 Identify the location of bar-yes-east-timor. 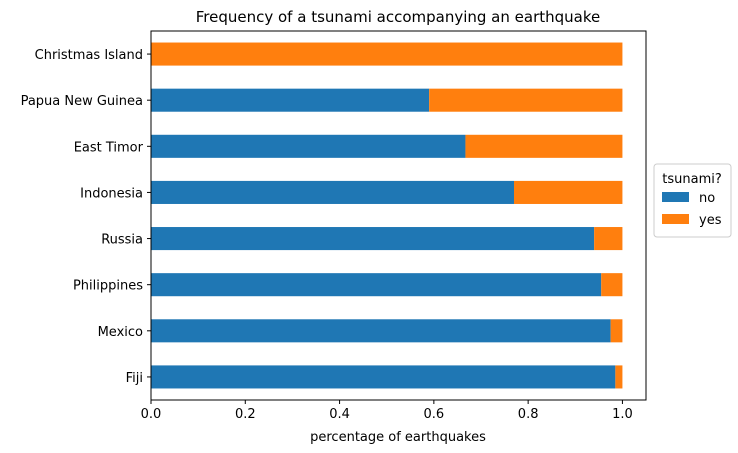
(544, 146).